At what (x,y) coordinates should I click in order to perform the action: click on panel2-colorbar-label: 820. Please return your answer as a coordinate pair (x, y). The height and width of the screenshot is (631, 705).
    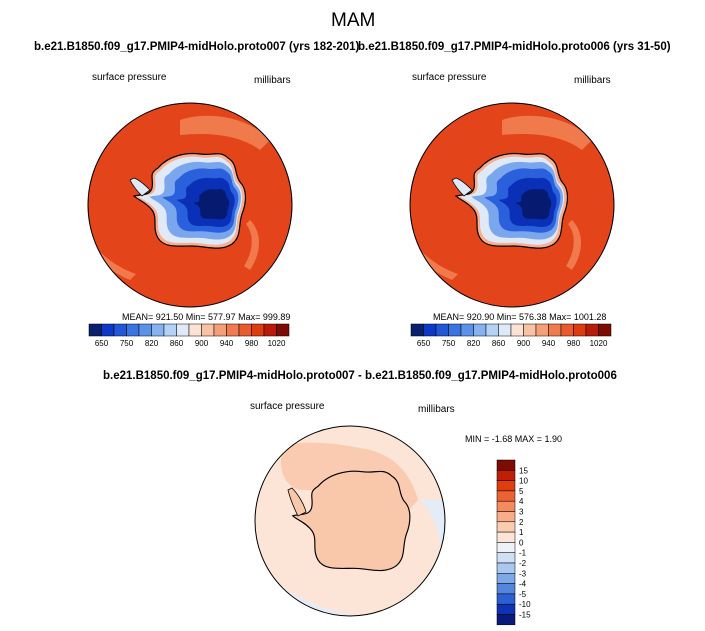
    Looking at the image, I should click on (474, 343).